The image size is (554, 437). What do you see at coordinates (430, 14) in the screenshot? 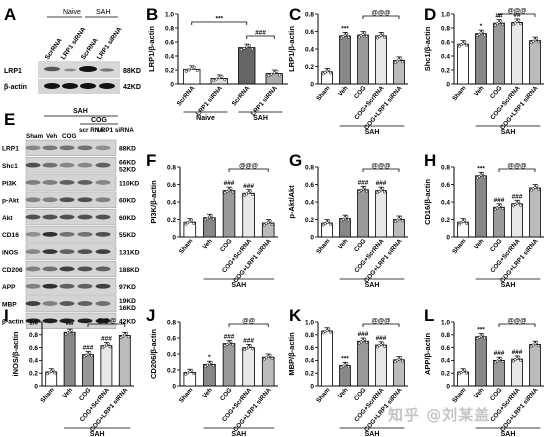
I see `panel-letter-d: D` at bounding box center [430, 14].